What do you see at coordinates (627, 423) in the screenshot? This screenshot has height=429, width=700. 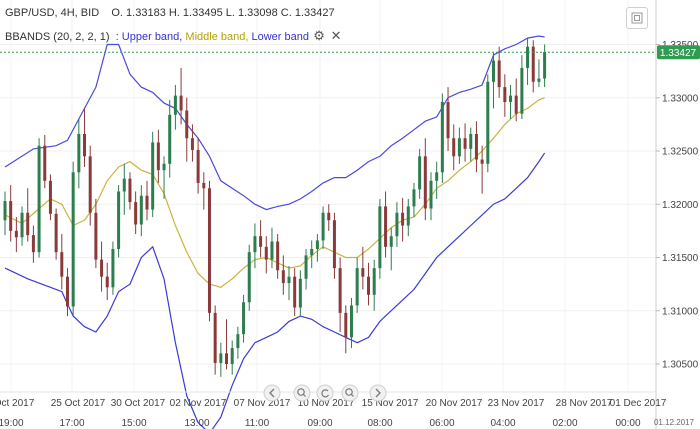 I see `time-tick-label: 00:00` at bounding box center [627, 423].